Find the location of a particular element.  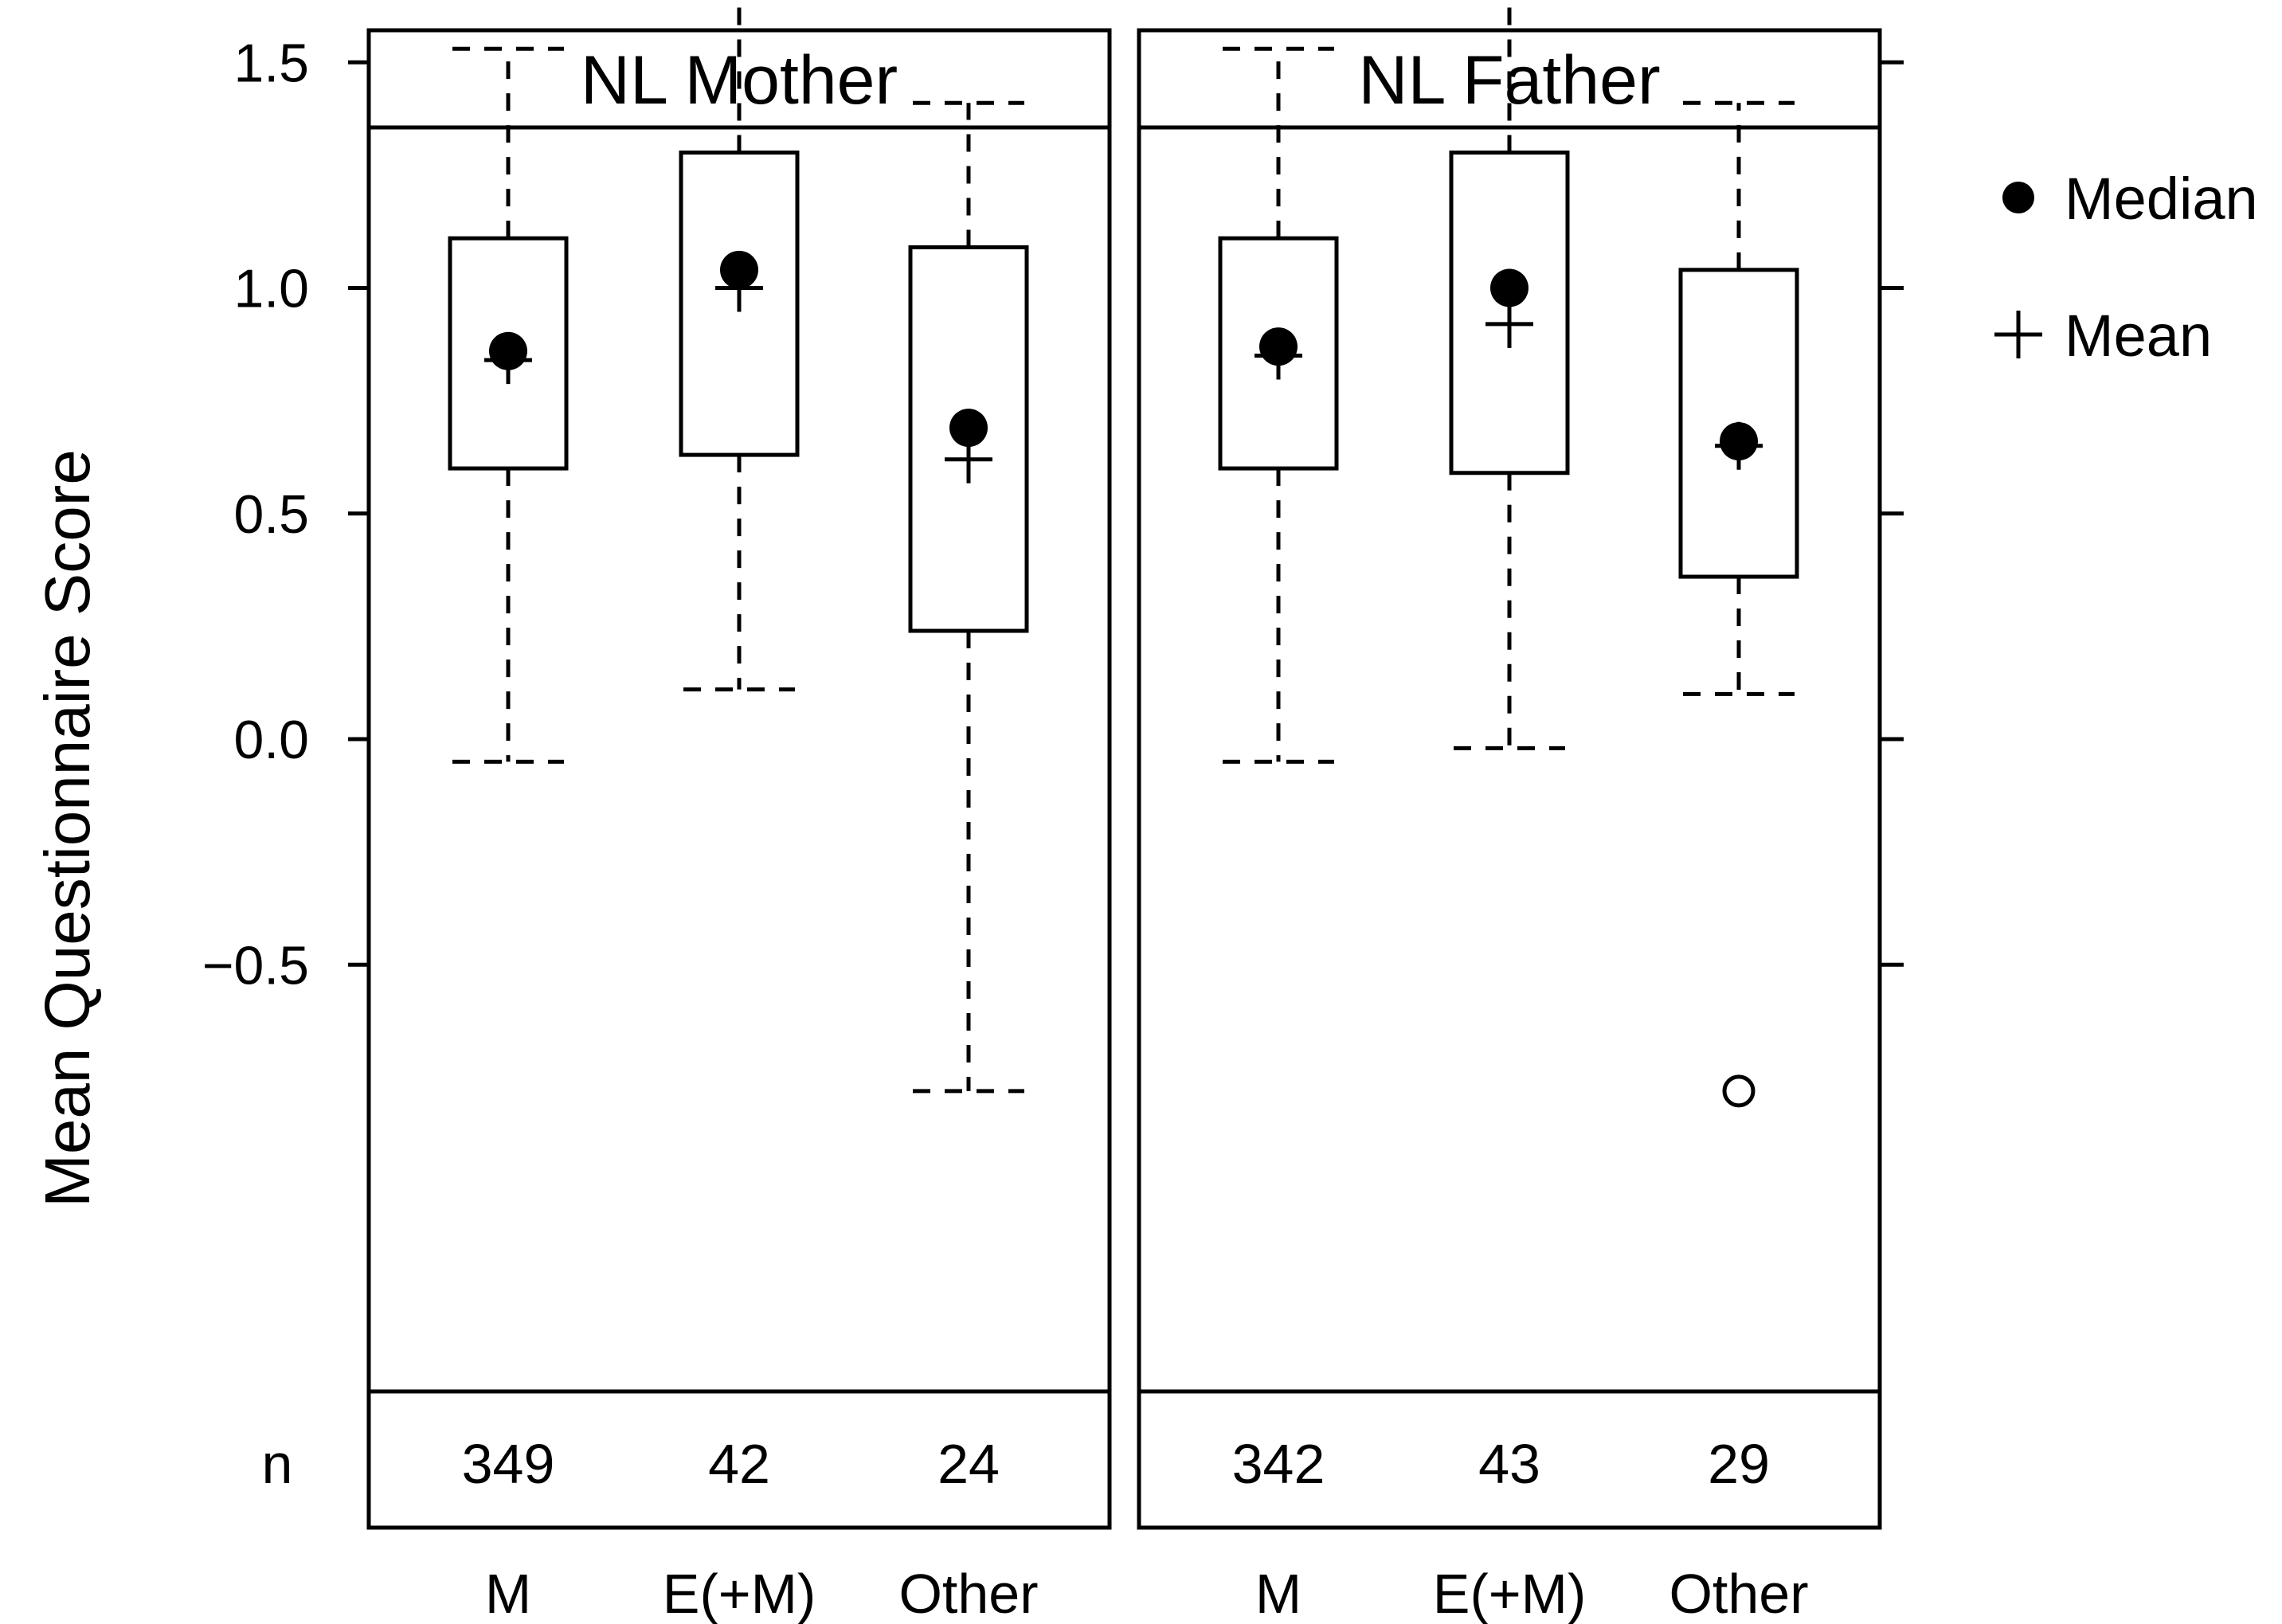

y-axis: −0.5 0.0 0.5 1.0 1.5 is located at coordinates (285, 514).